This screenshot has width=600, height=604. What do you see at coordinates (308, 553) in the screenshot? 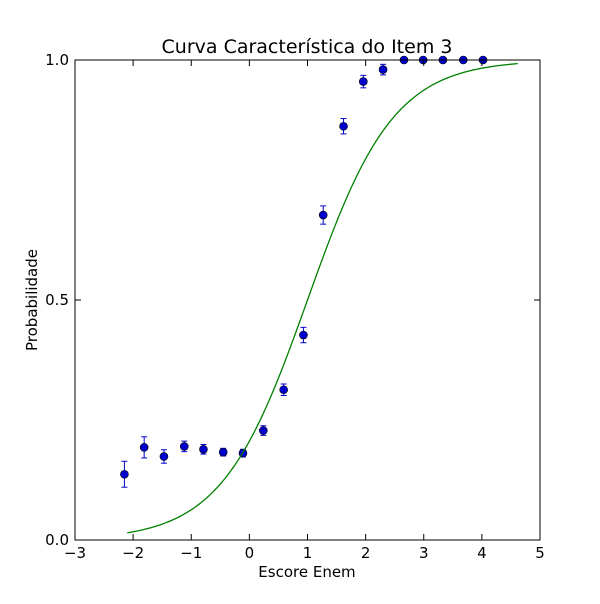
I see `x-tick-label: 1` at bounding box center [308, 553].